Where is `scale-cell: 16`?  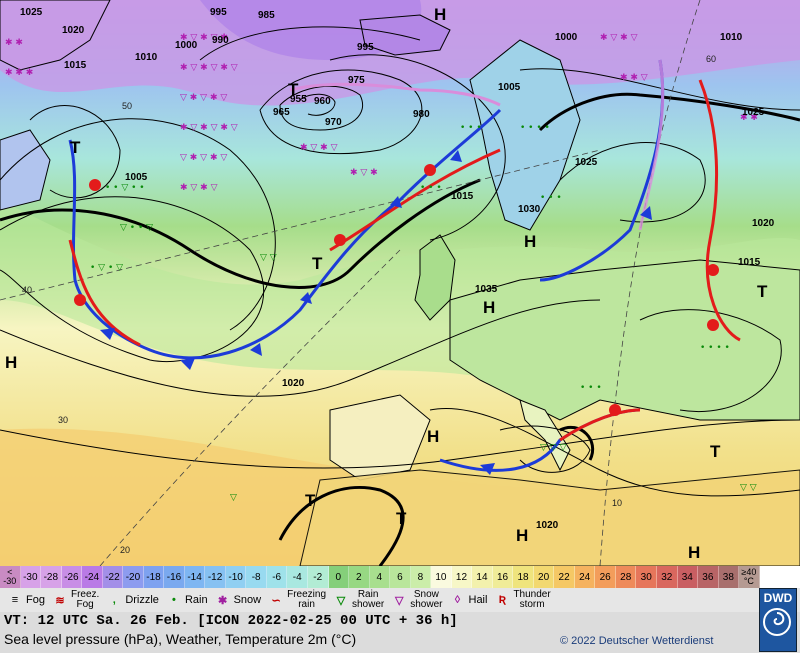
scale-cell: 16 is located at coordinates (503, 577).